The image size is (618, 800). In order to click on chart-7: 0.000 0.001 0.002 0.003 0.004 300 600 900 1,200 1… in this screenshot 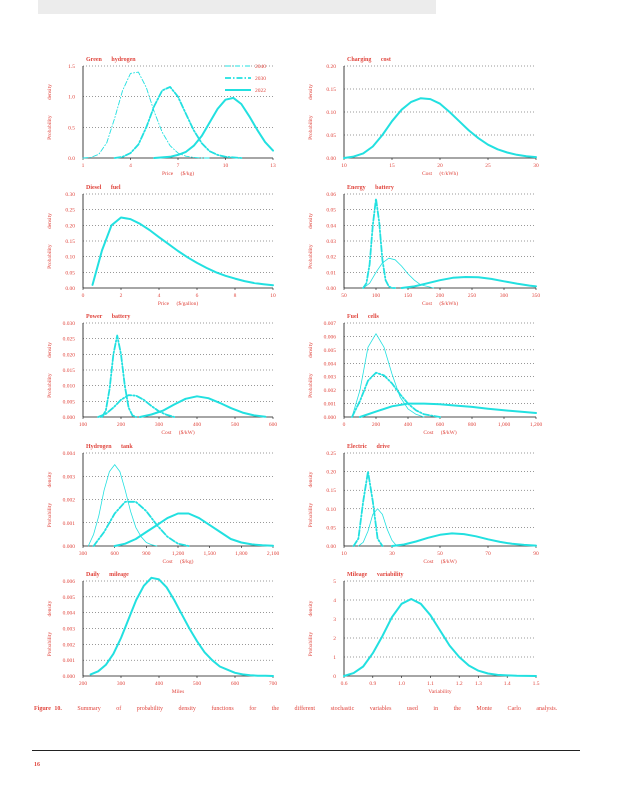, I will do `click(163, 504)`.